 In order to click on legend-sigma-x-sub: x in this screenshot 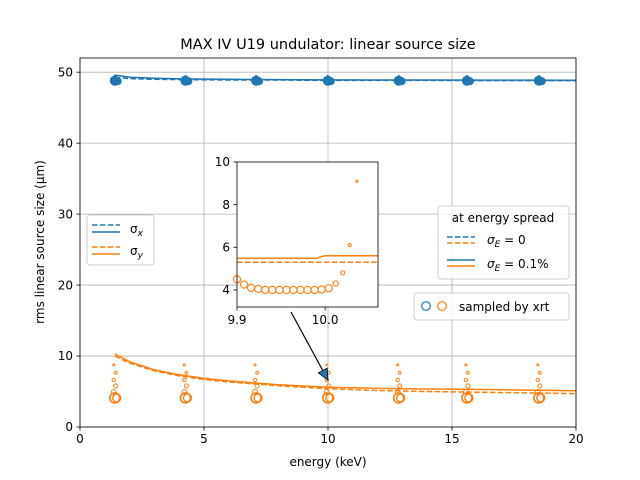, I will do `click(140, 234)`.